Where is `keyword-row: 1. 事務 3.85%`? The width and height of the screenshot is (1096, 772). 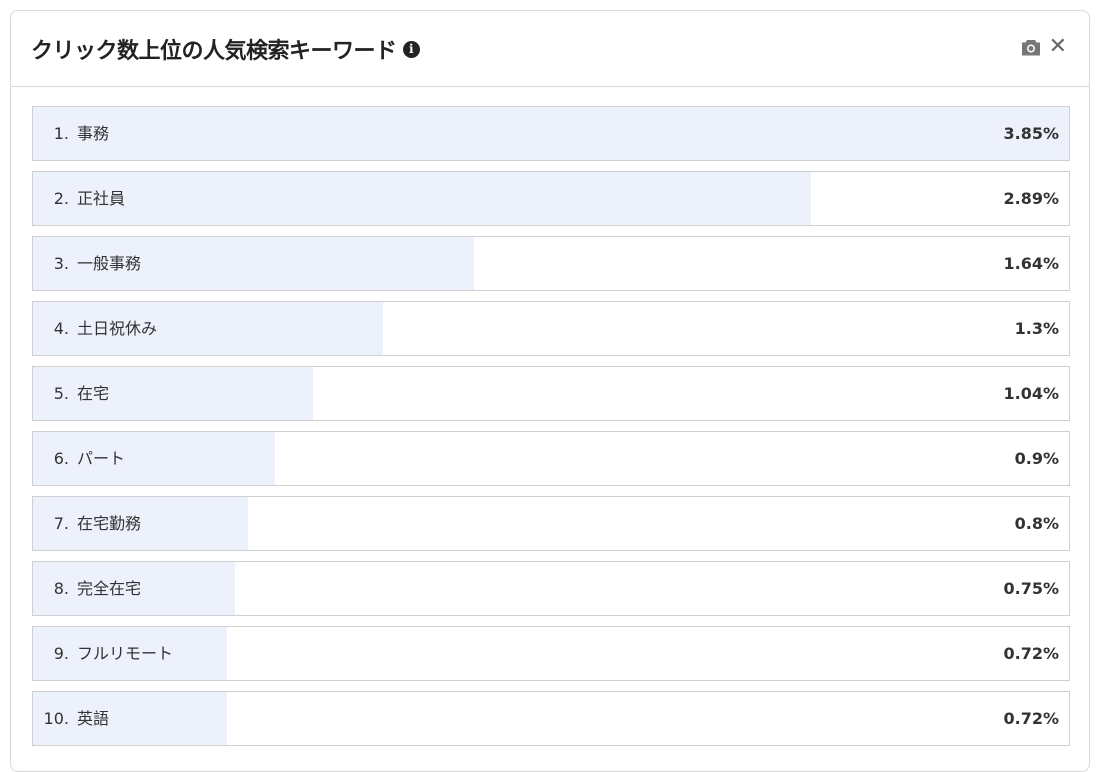
keyword-row: 1. 事務 3.85% is located at coordinates (551, 133).